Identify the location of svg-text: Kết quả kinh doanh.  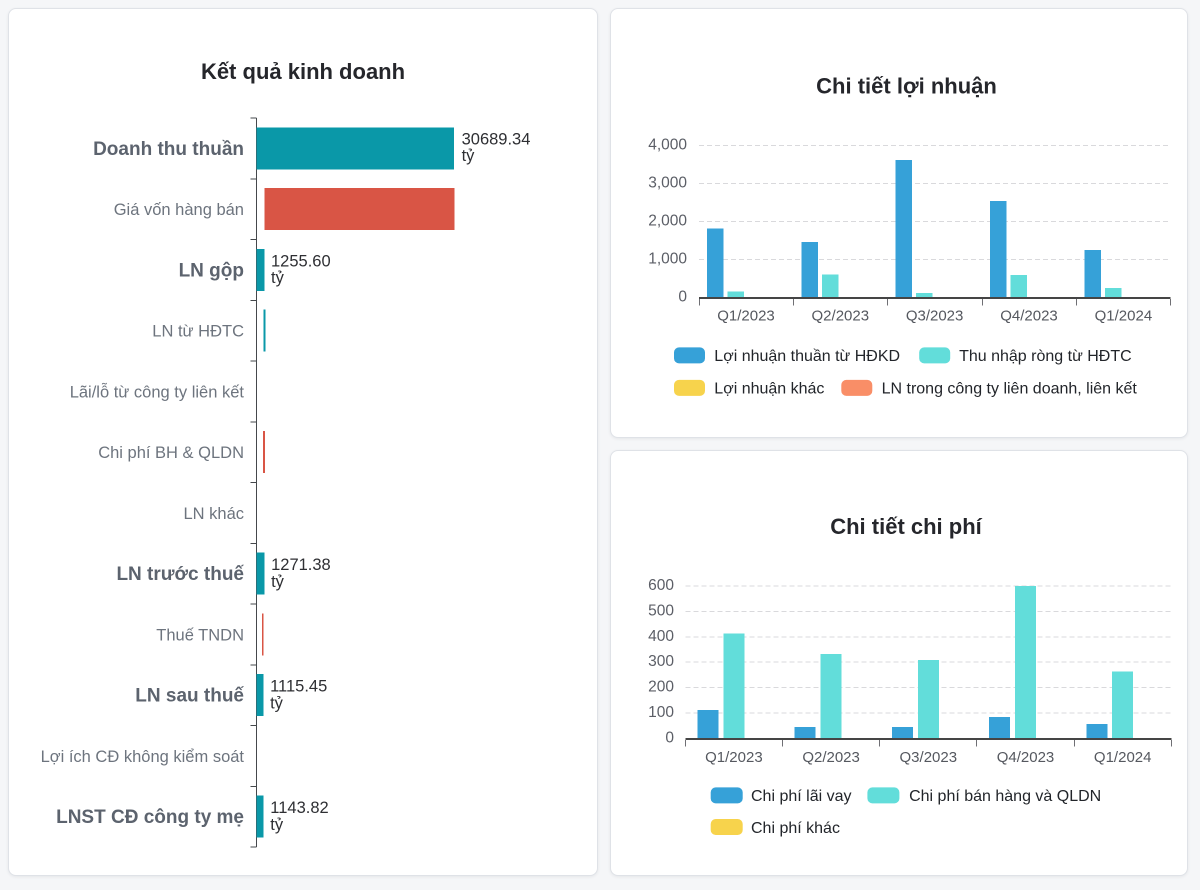
(303, 71).